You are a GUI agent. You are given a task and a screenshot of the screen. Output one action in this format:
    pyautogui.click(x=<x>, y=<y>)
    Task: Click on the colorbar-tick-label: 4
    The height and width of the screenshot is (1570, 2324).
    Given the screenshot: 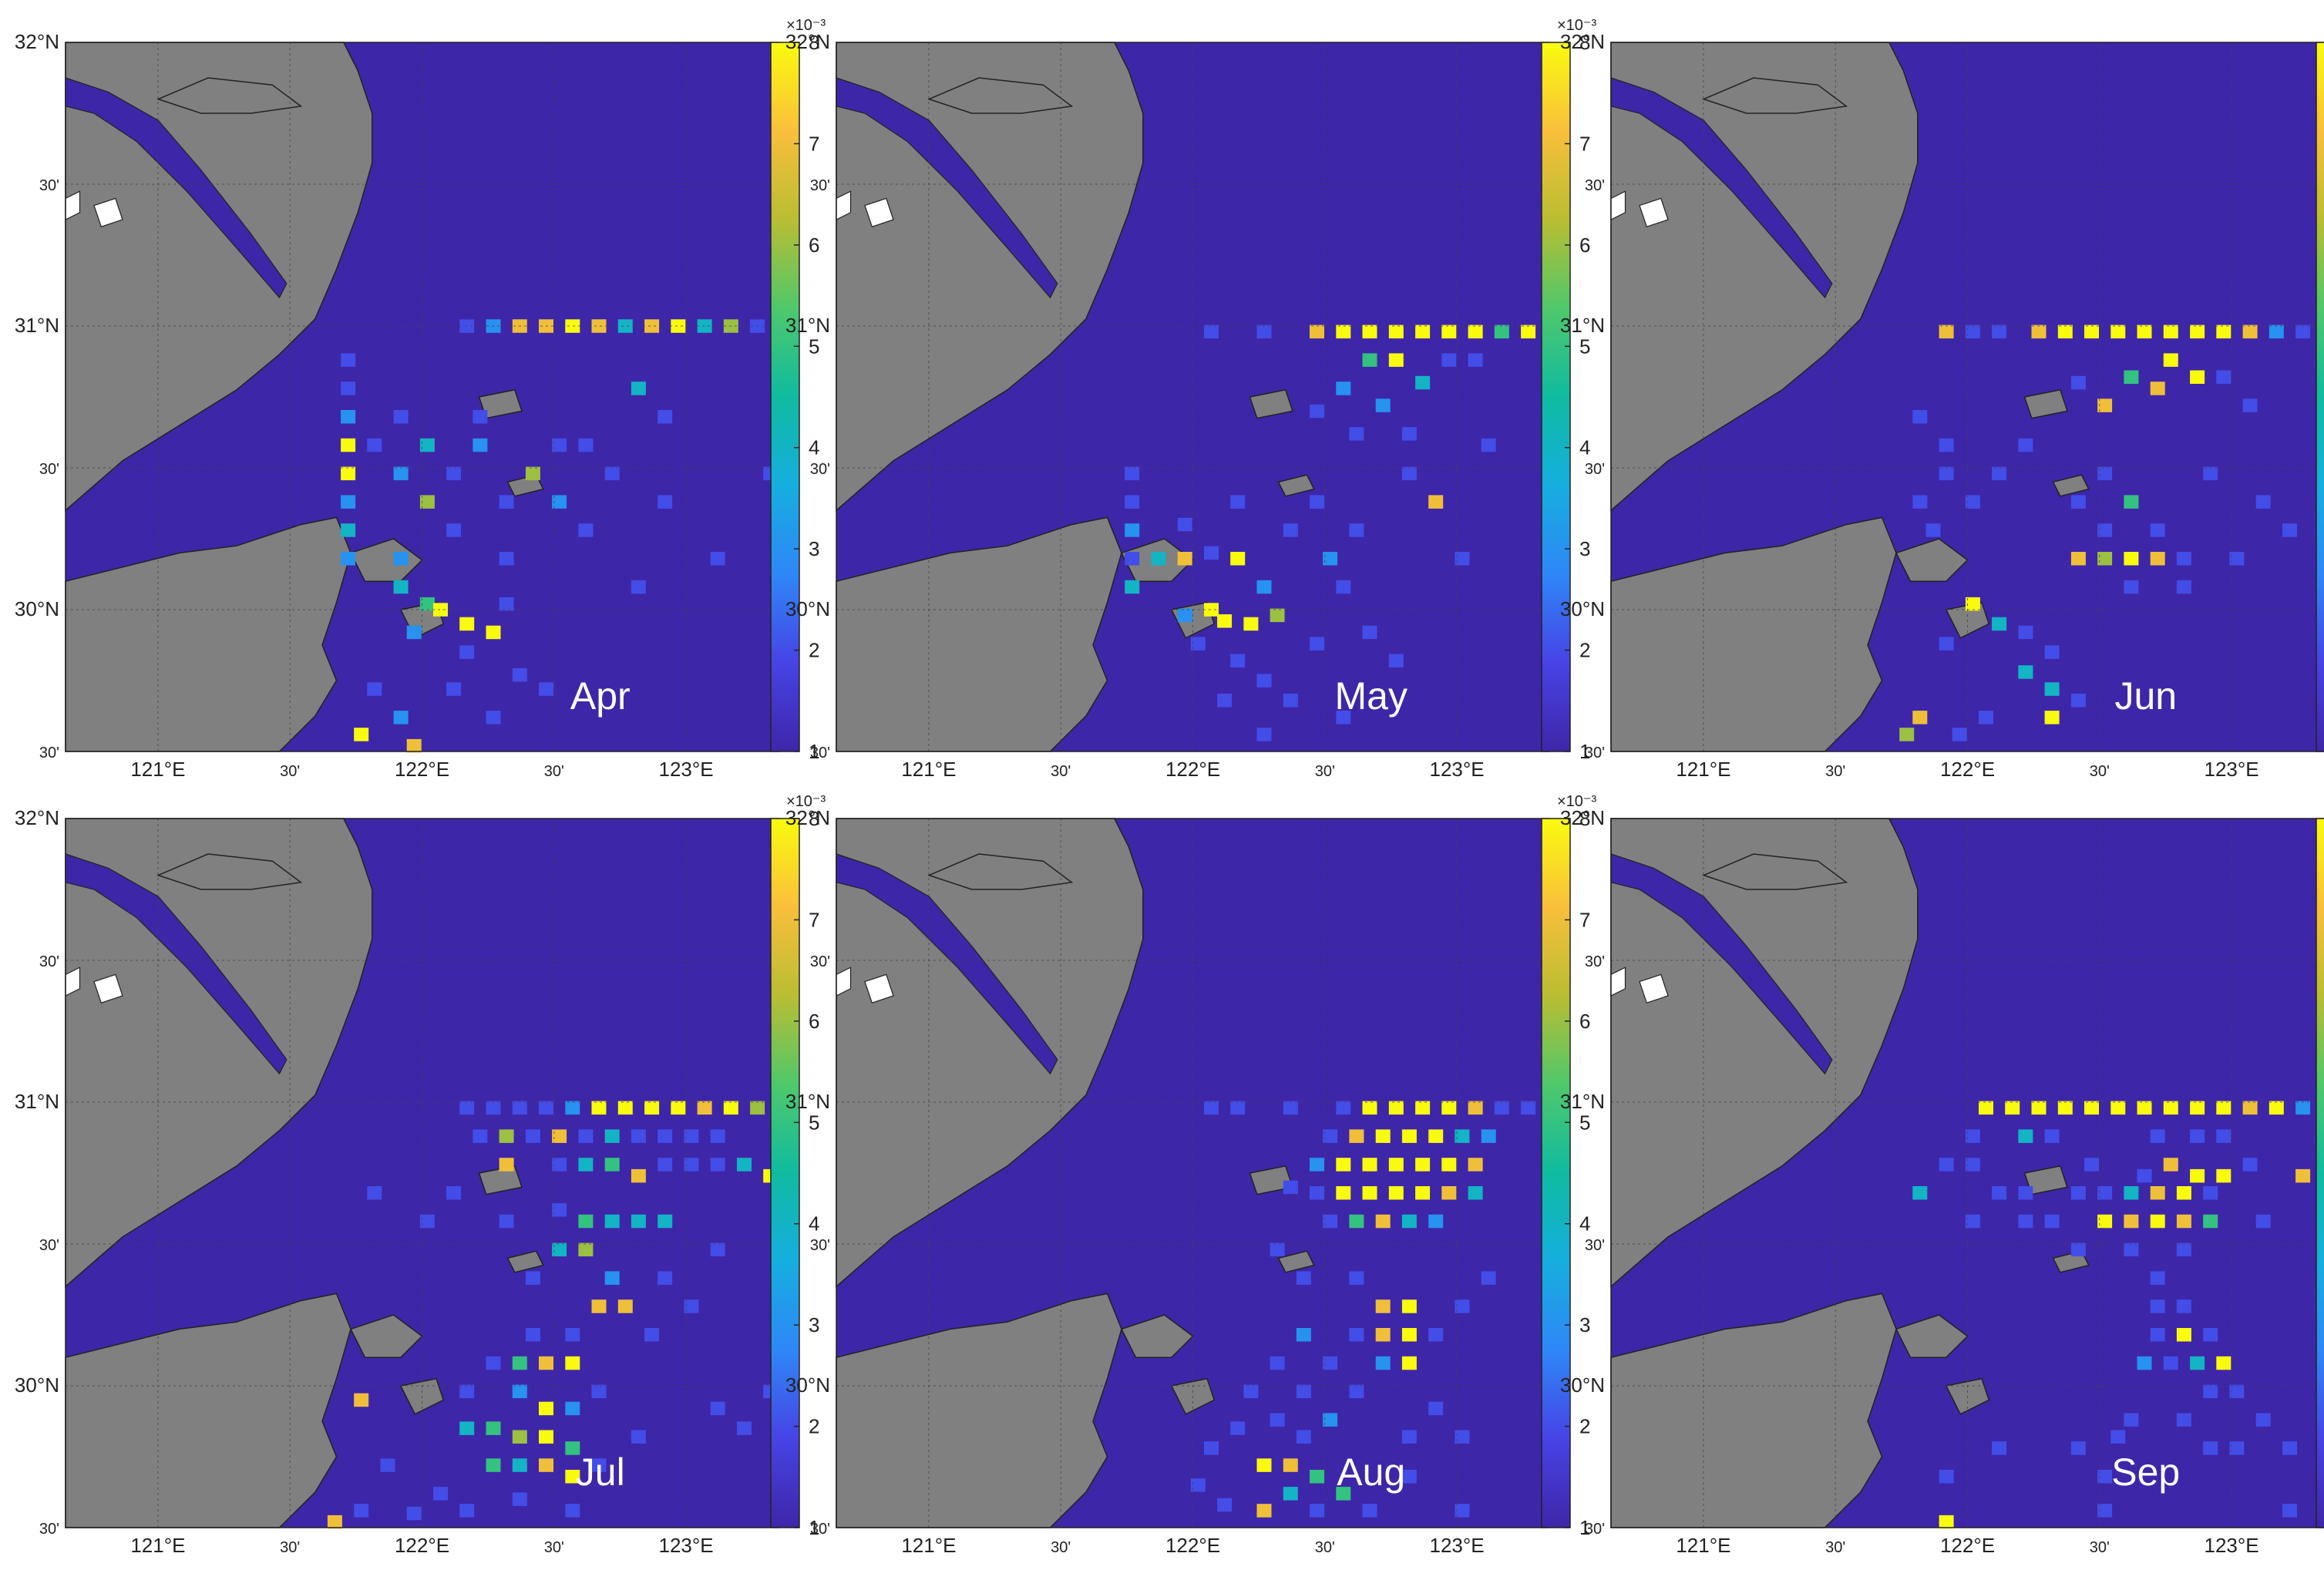 What is the action you would take?
    pyautogui.click(x=814, y=1223)
    